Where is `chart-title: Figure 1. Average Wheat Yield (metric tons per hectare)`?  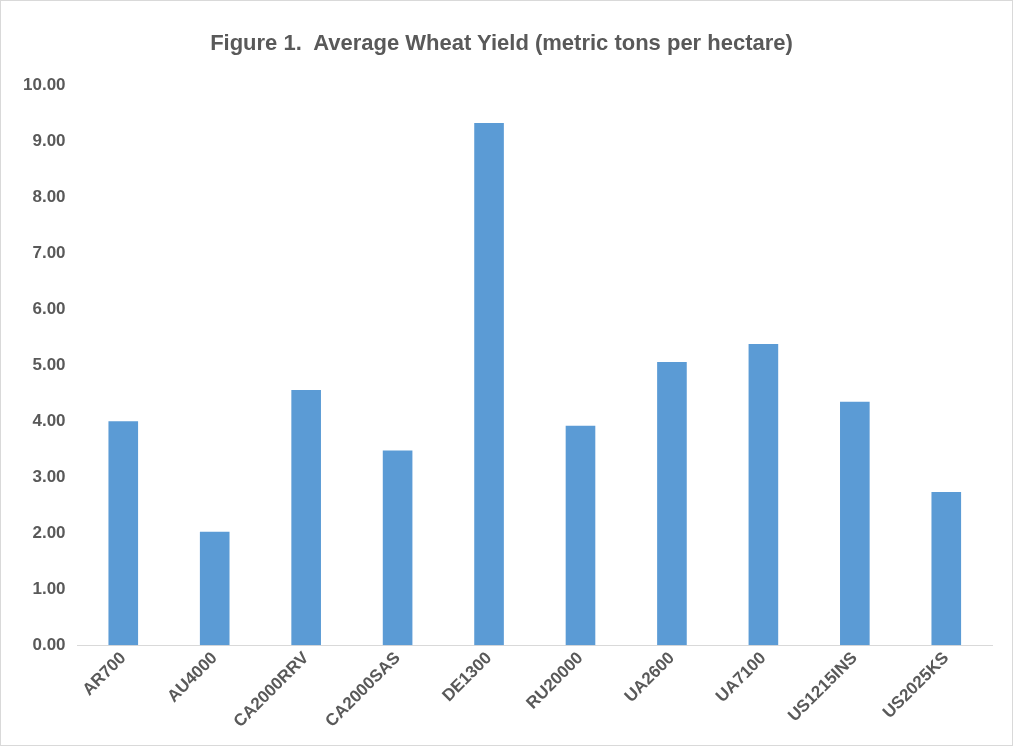 chart-title: Figure 1. Average Wheat Yield (metric tons per hectare) is located at coordinates (501, 43).